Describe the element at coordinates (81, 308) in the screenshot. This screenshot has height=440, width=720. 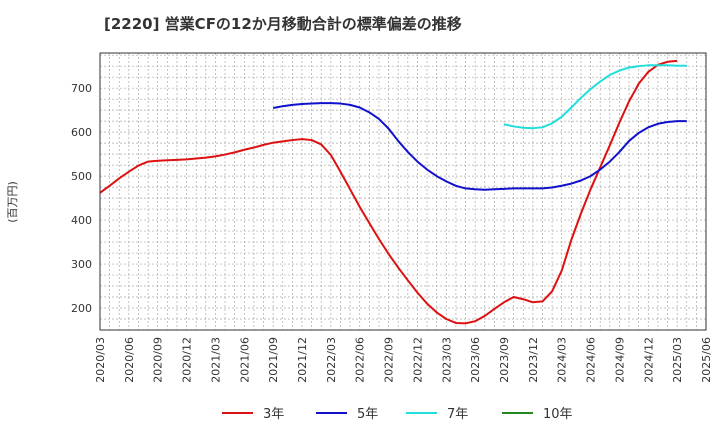
I see `y-tick-label: 200` at that location.